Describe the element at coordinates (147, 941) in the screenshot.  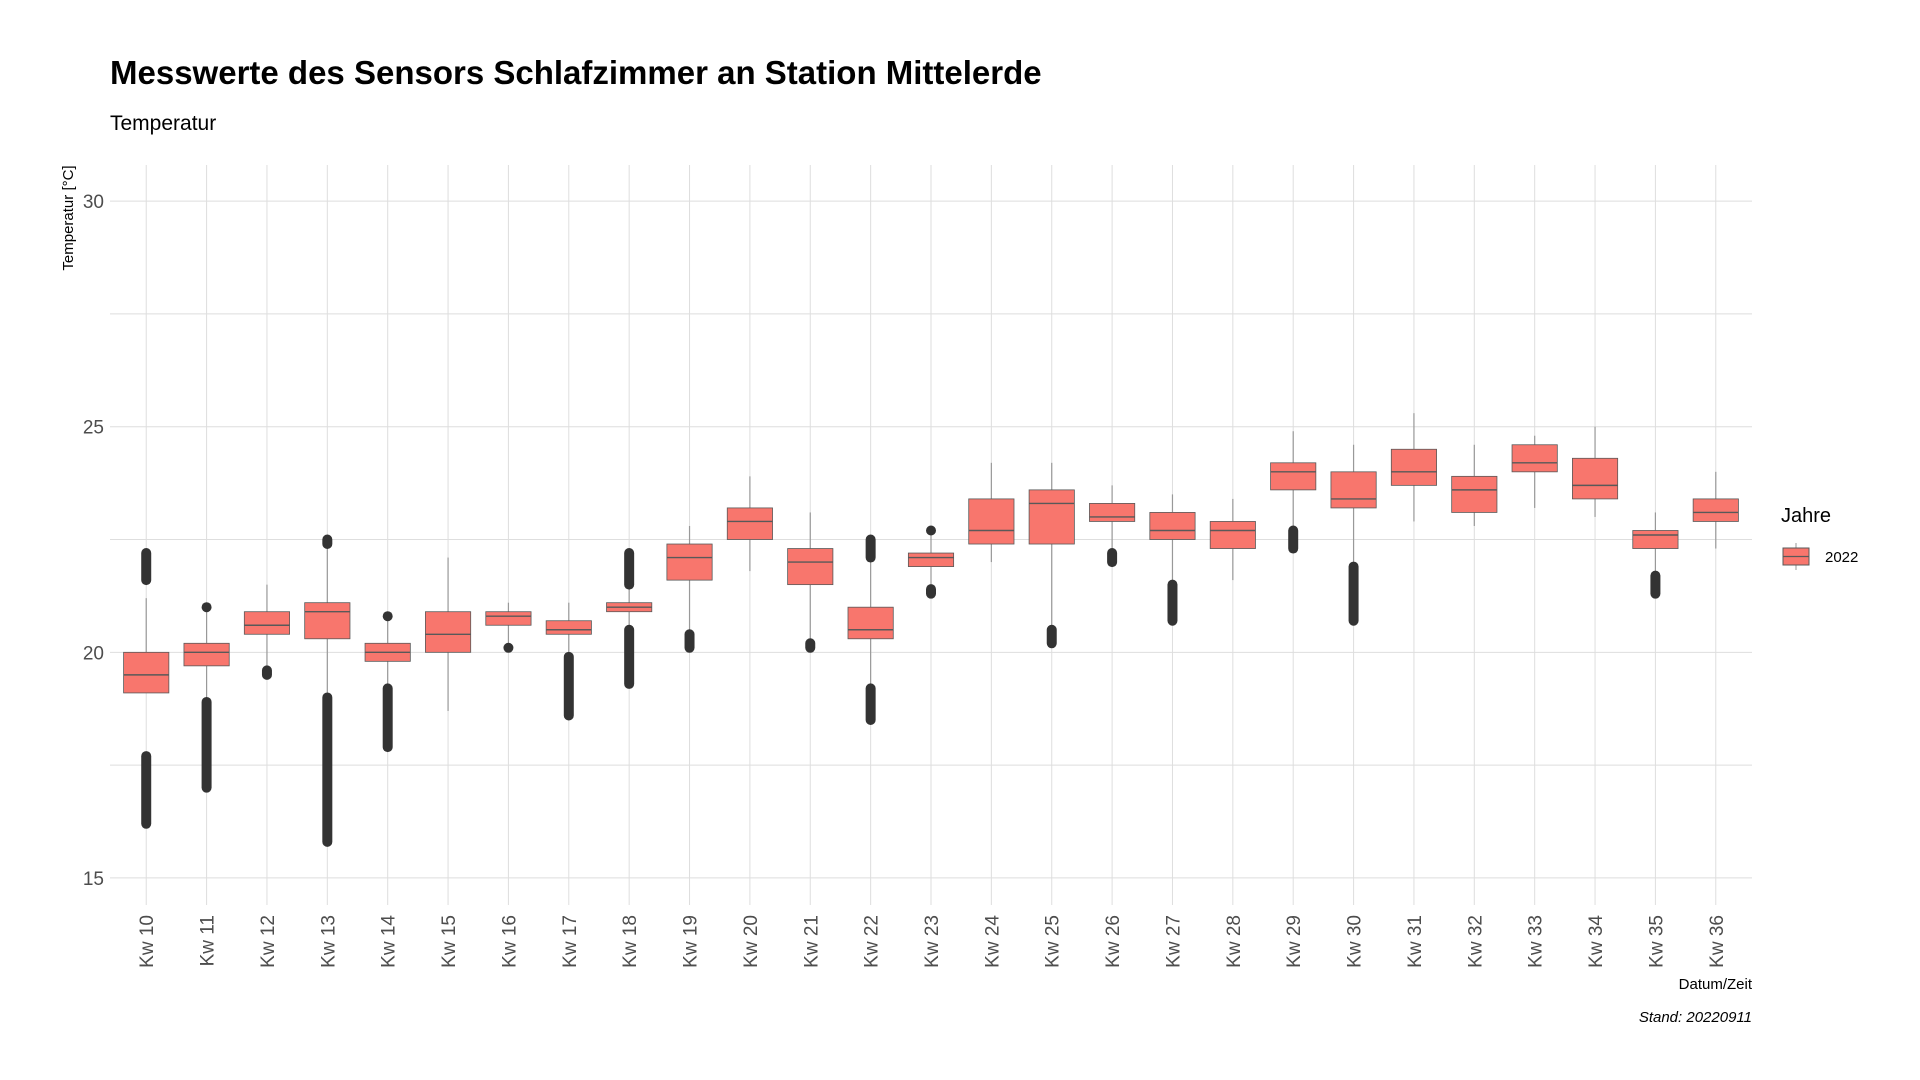
I see `x-tick-label: Kw 10` at that location.